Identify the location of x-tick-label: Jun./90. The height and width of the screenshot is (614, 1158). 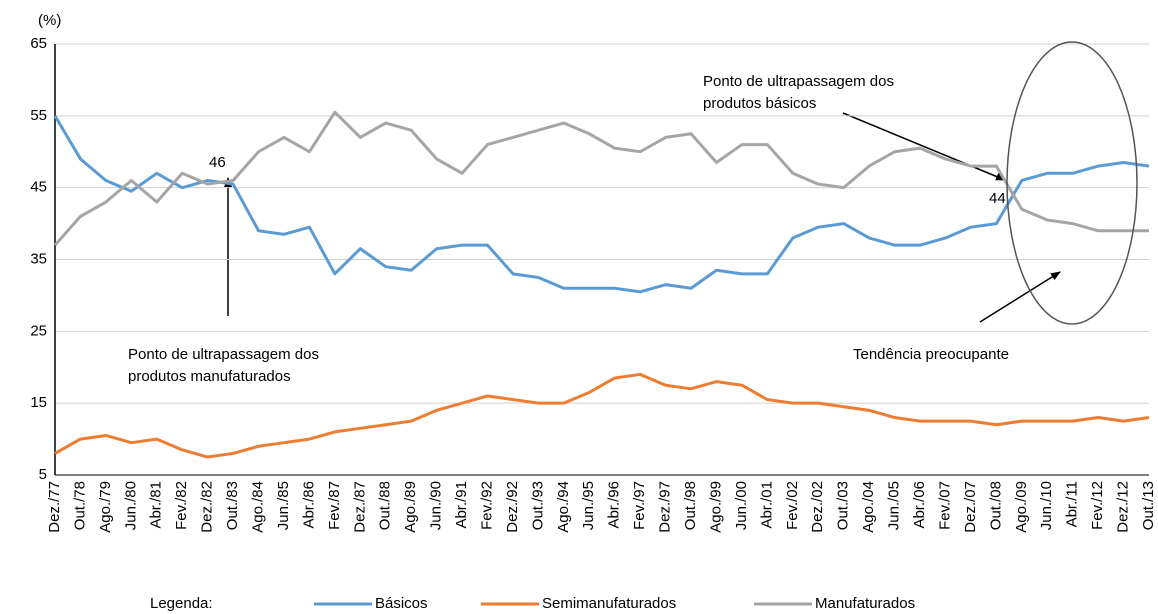
(436, 505).